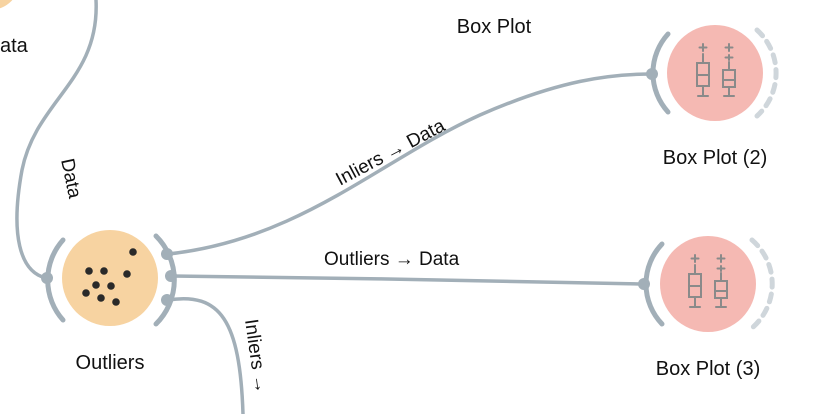 Image resolution: width=828 pixels, height=414 pixels. I want to click on data-node-circle, so click(6, 4).